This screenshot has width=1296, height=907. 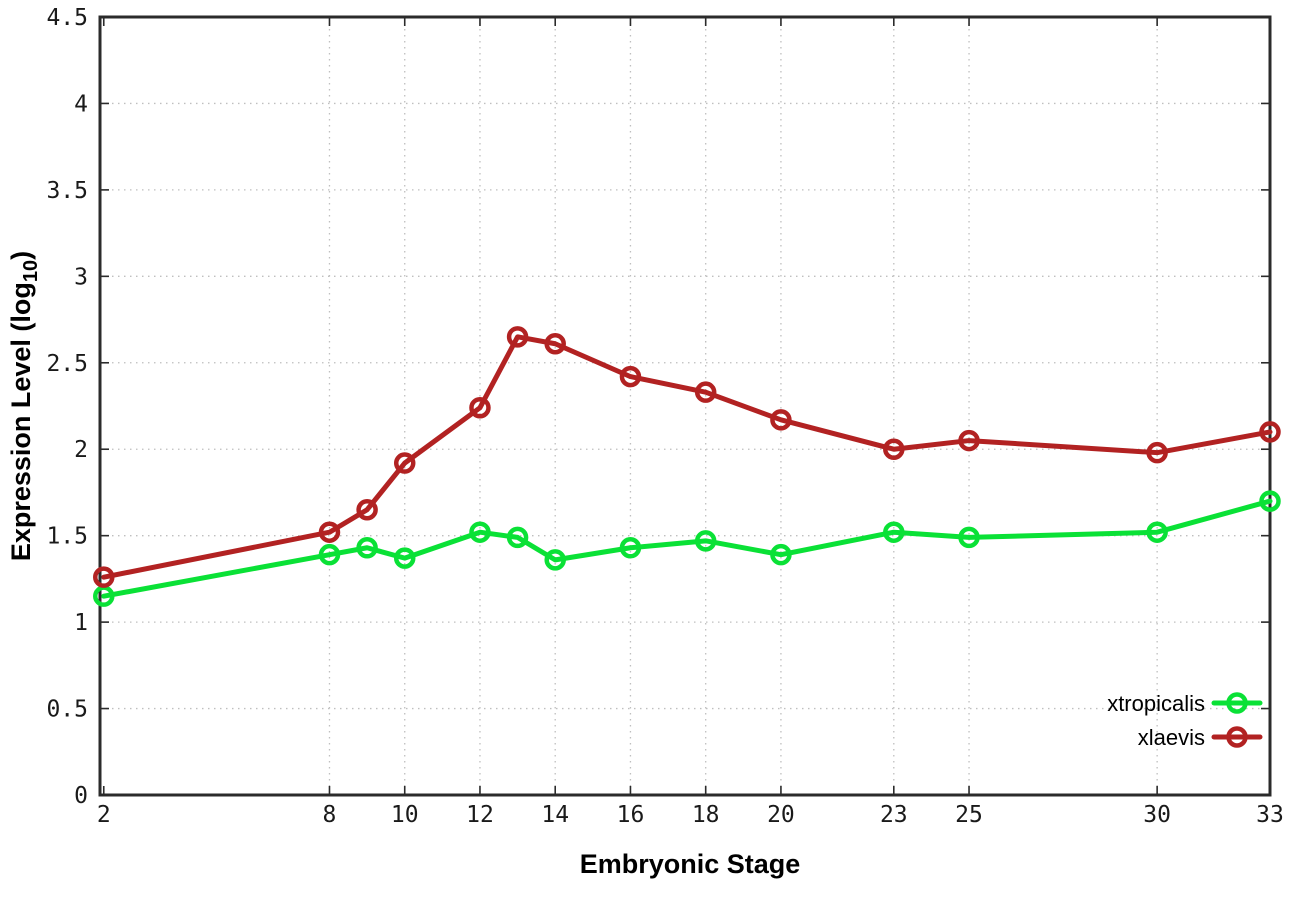 What do you see at coordinates (81, 277) in the screenshot?
I see `y-tick-label: 3` at bounding box center [81, 277].